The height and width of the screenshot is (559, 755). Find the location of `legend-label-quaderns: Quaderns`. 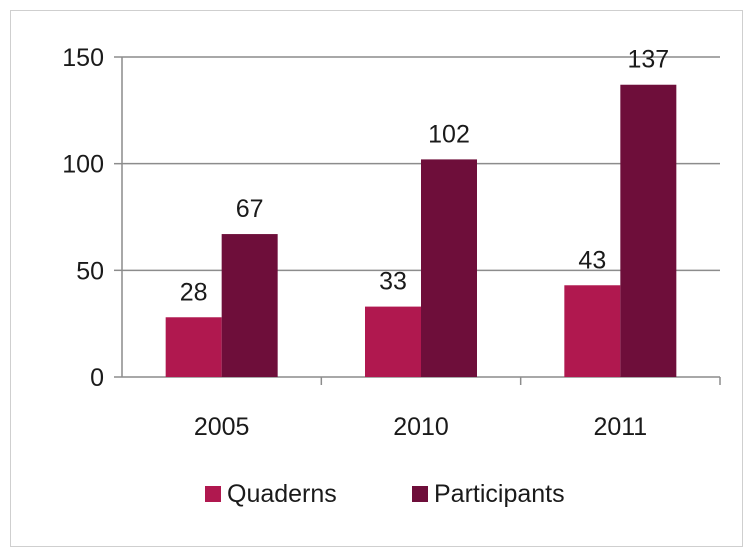

legend-label-quaderns: Quaderns is located at coordinates (282, 494).